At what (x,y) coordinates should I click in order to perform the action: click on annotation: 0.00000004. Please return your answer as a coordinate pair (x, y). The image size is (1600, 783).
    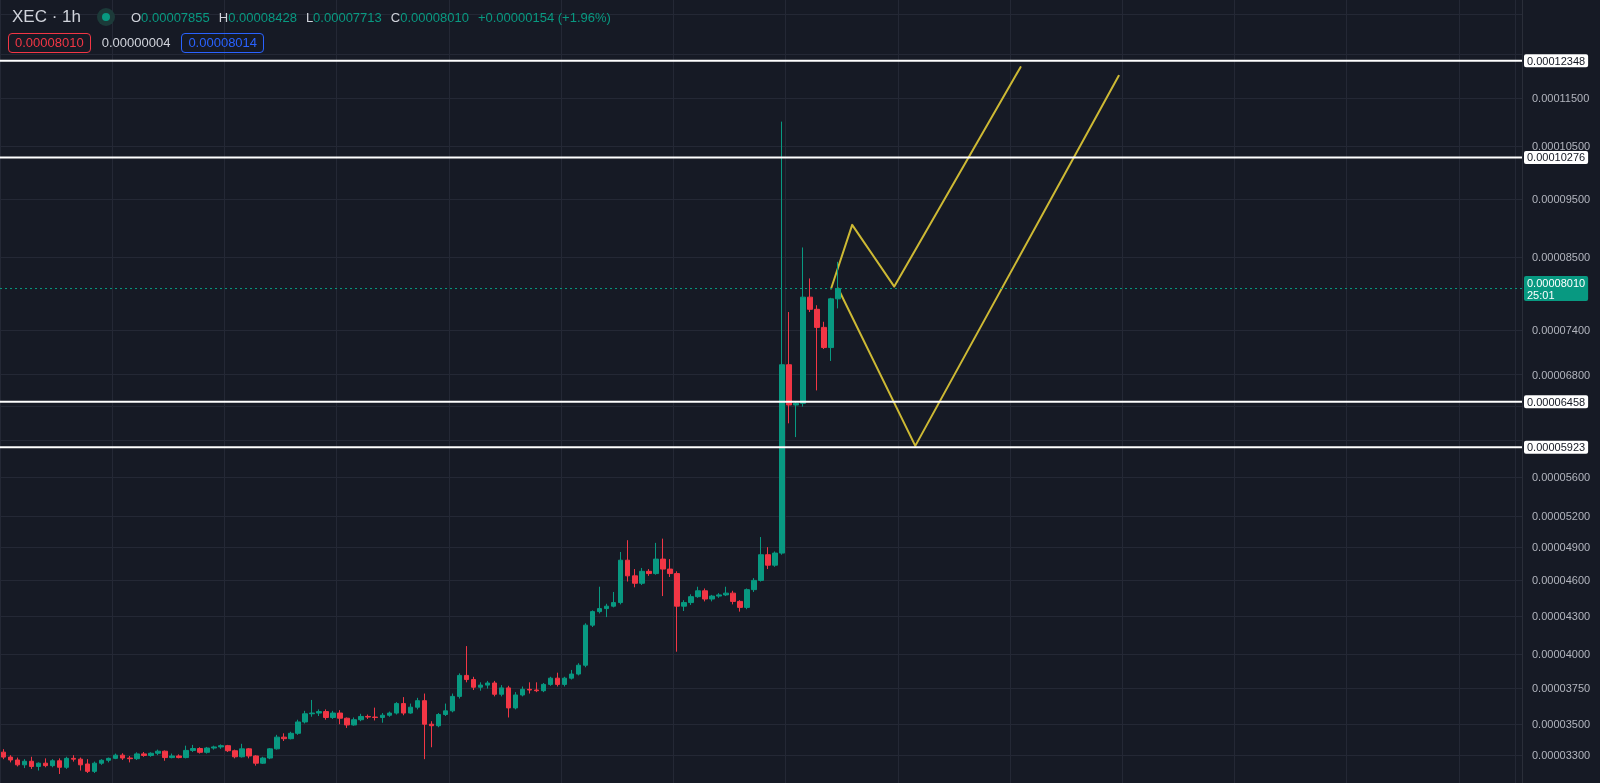
    Looking at the image, I should click on (136, 43).